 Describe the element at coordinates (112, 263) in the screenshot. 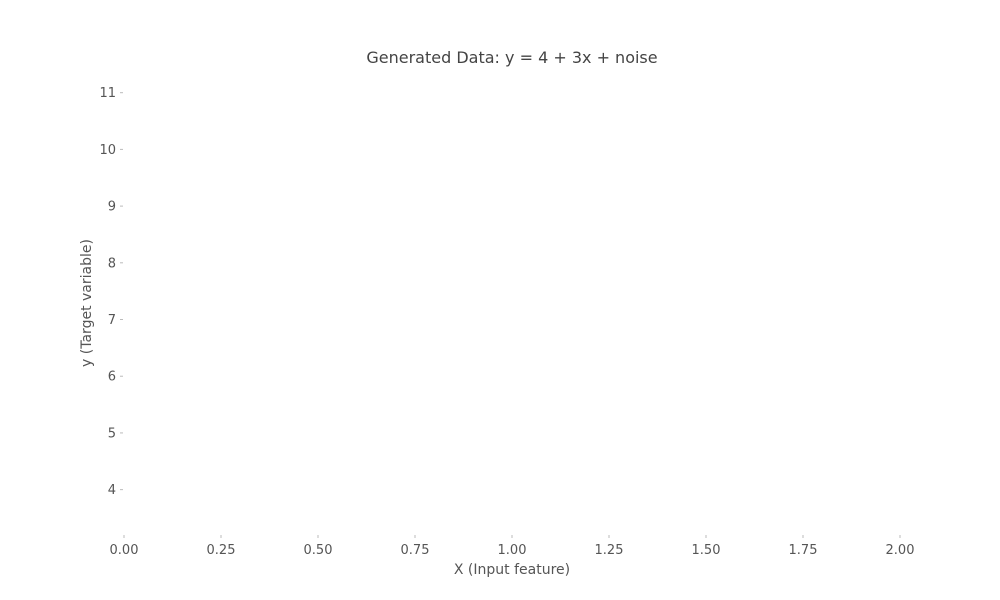

I see `y-tick-label: 8` at that location.